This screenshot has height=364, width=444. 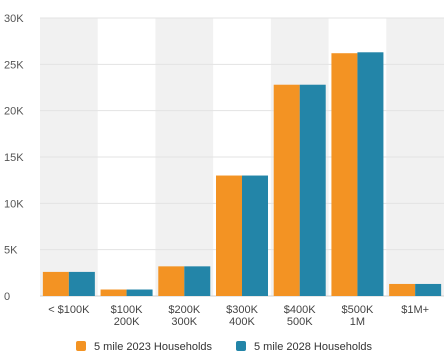 I want to click on x-tick-label: < $100K, so click(x=69, y=310).